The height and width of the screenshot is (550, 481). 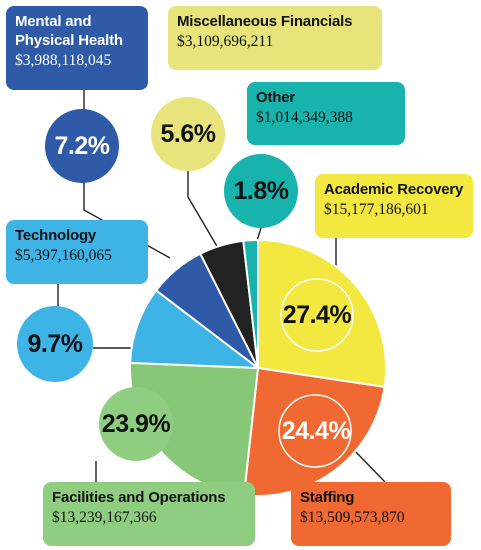 I want to click on label-name: Mental and, so click(x=53, y=21).